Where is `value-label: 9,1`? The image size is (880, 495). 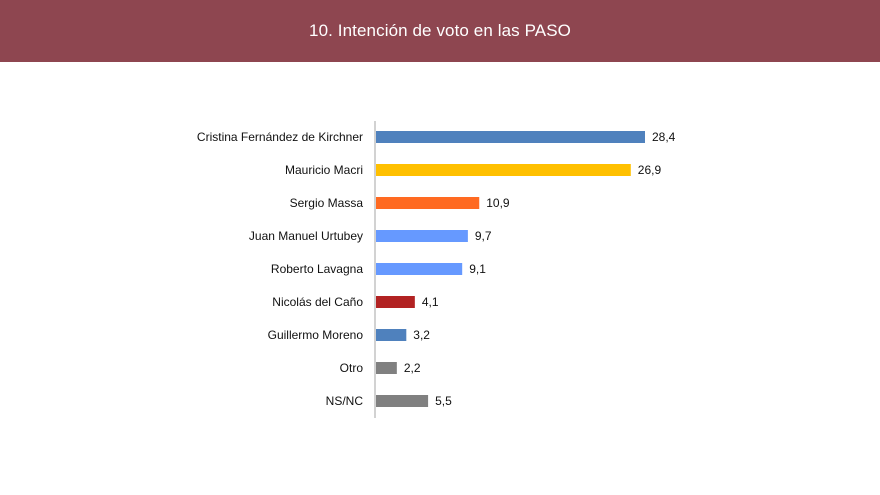
value-label: 9,1 is located at coordinates (477, 269).